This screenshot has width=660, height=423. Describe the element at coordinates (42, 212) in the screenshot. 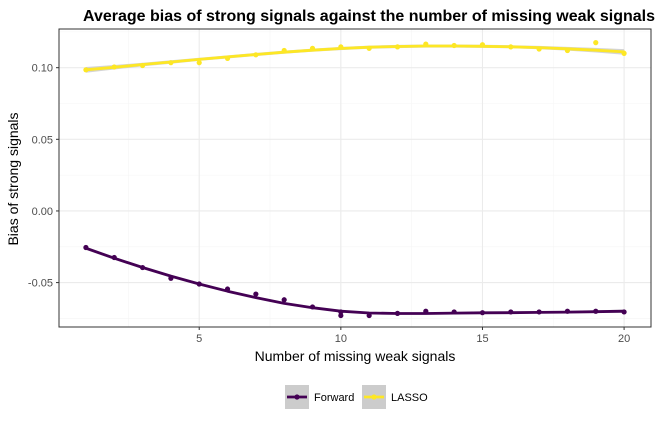

I see `y-tick-label: 0.00` at that location.